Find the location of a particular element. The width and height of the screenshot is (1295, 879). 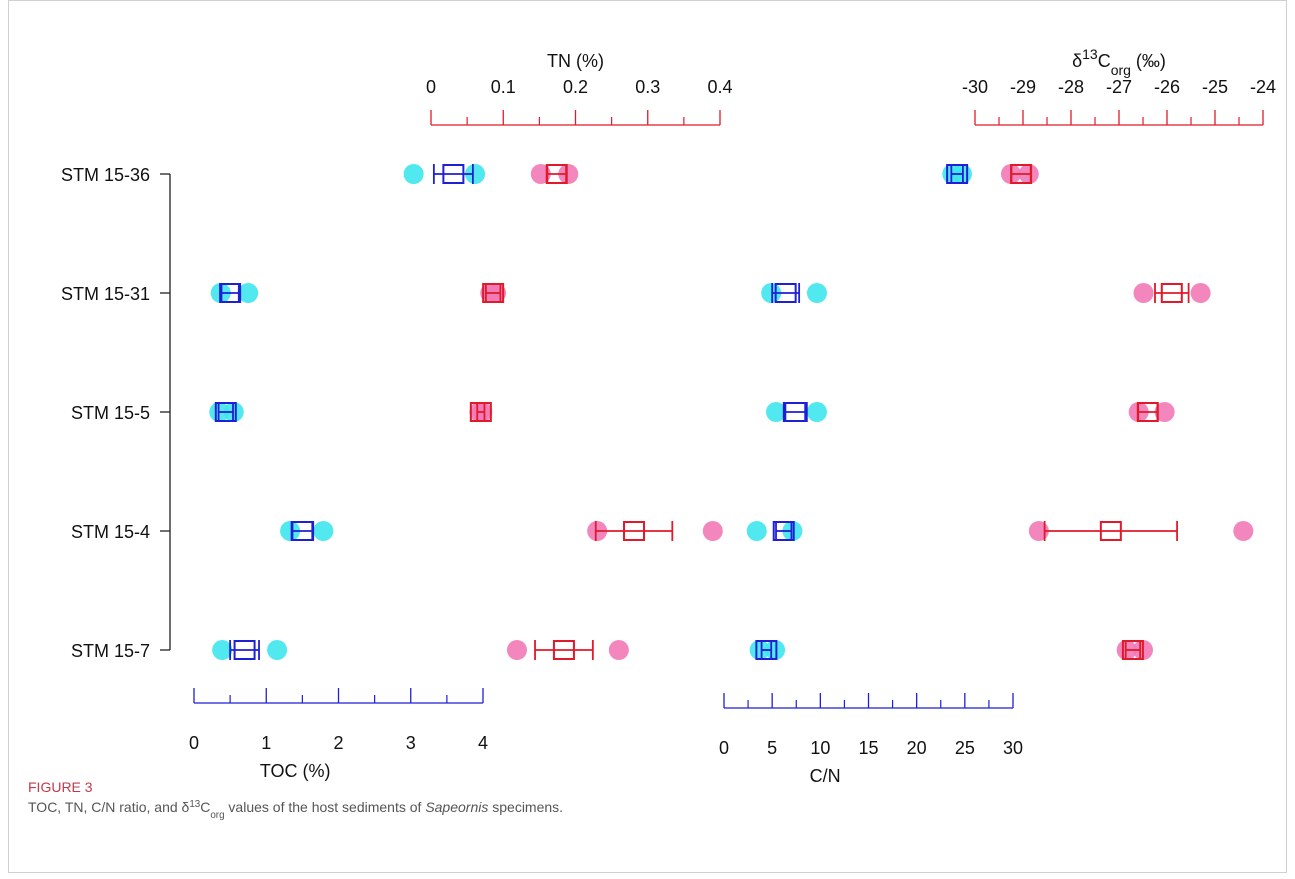

text-part: TN (%) is located at coordinates (575, 61).